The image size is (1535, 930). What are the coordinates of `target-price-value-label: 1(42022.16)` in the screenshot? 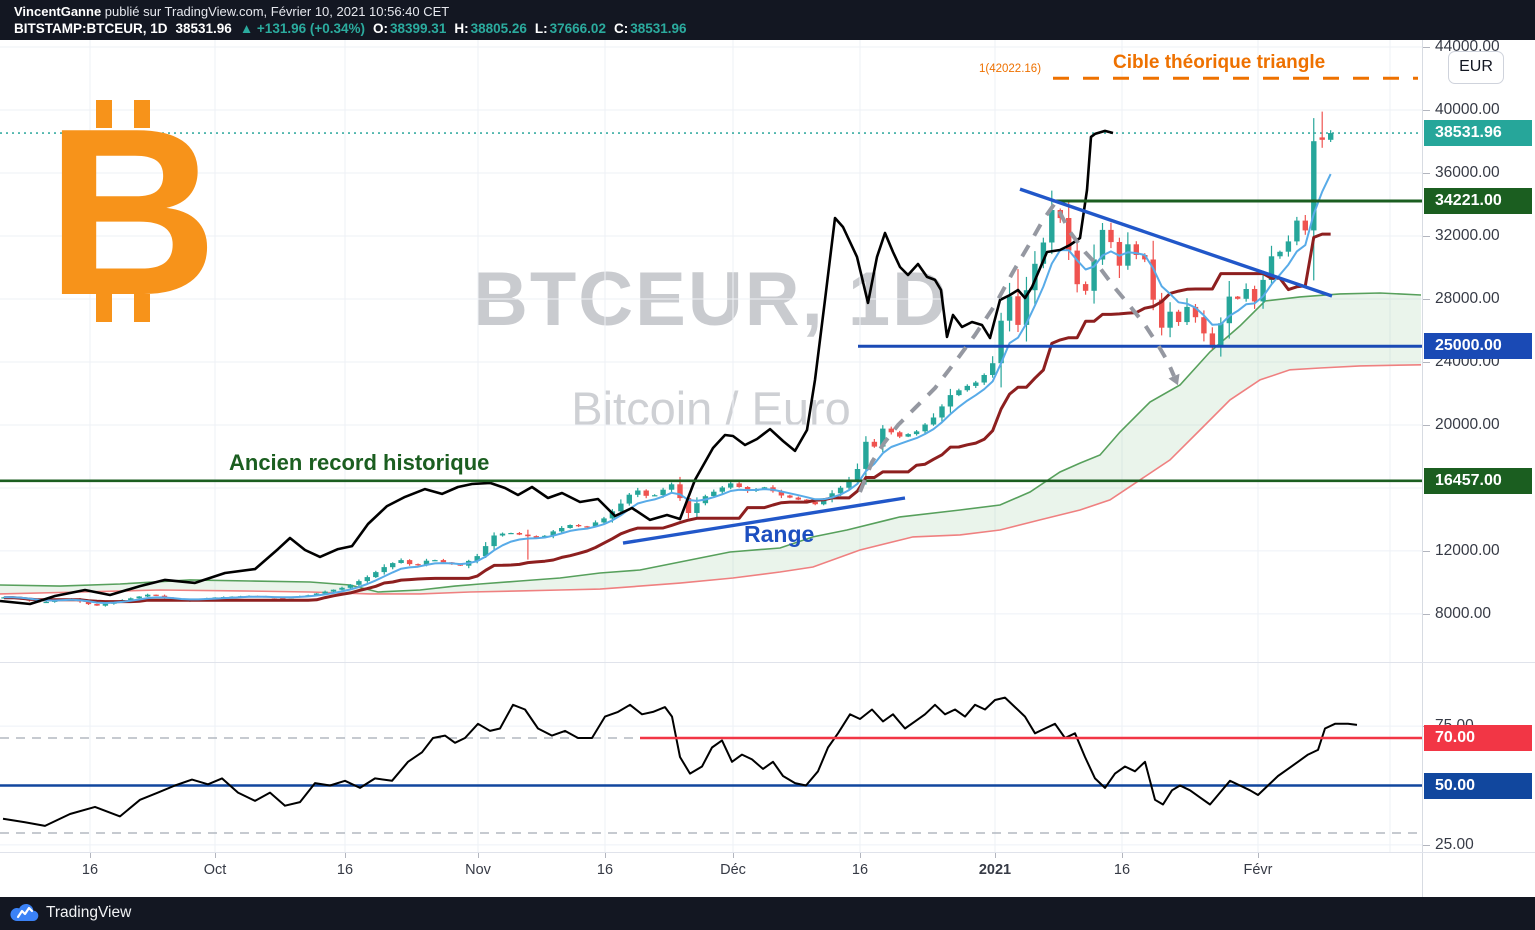 It's located at (1010, 69).